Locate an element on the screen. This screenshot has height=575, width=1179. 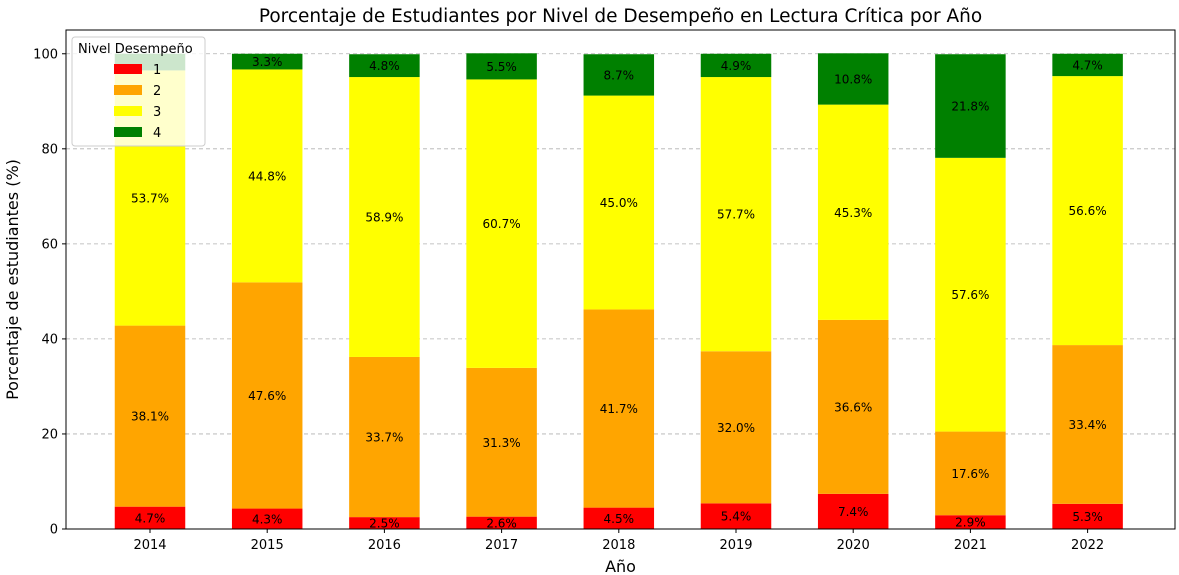
data-label: 5.5% is located at coordinates (501, 67).